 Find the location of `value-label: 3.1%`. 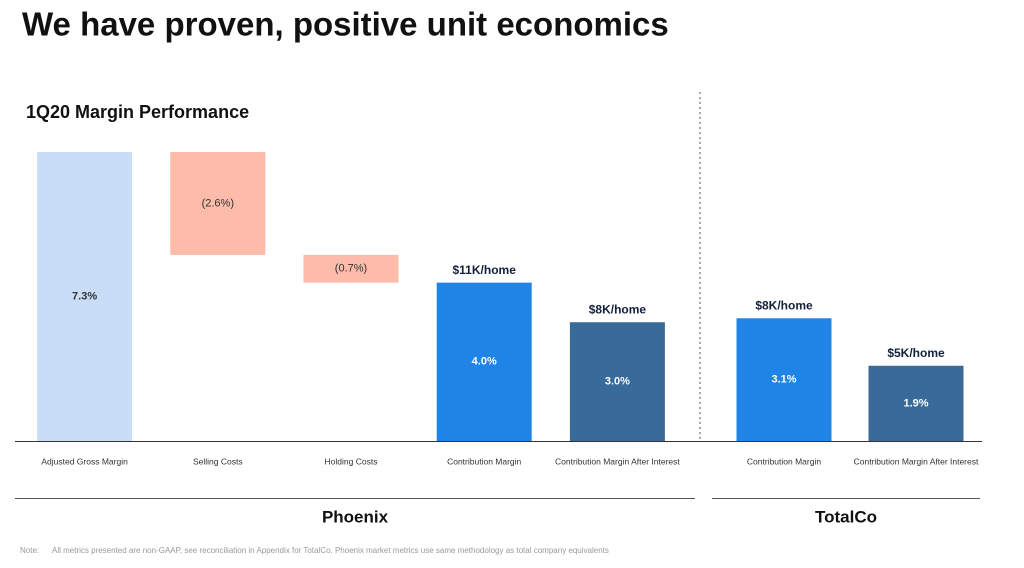

value-label: 3.1% is located at coordinates (783, 380).